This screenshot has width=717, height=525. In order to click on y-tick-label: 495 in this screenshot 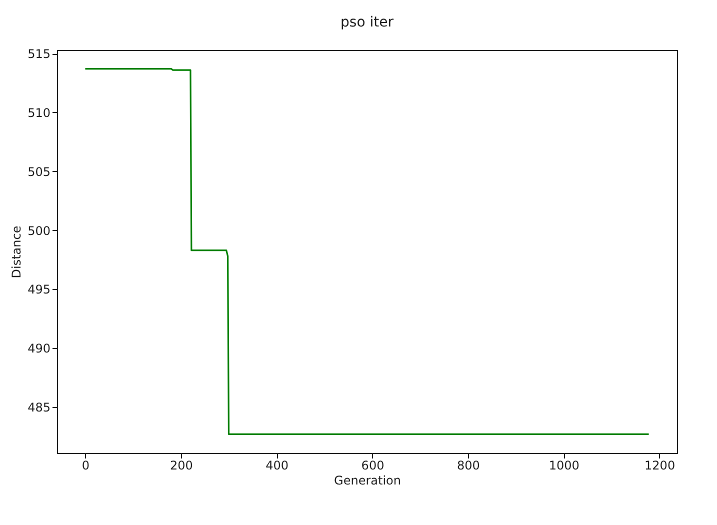, I will do `click(39, 289)`.